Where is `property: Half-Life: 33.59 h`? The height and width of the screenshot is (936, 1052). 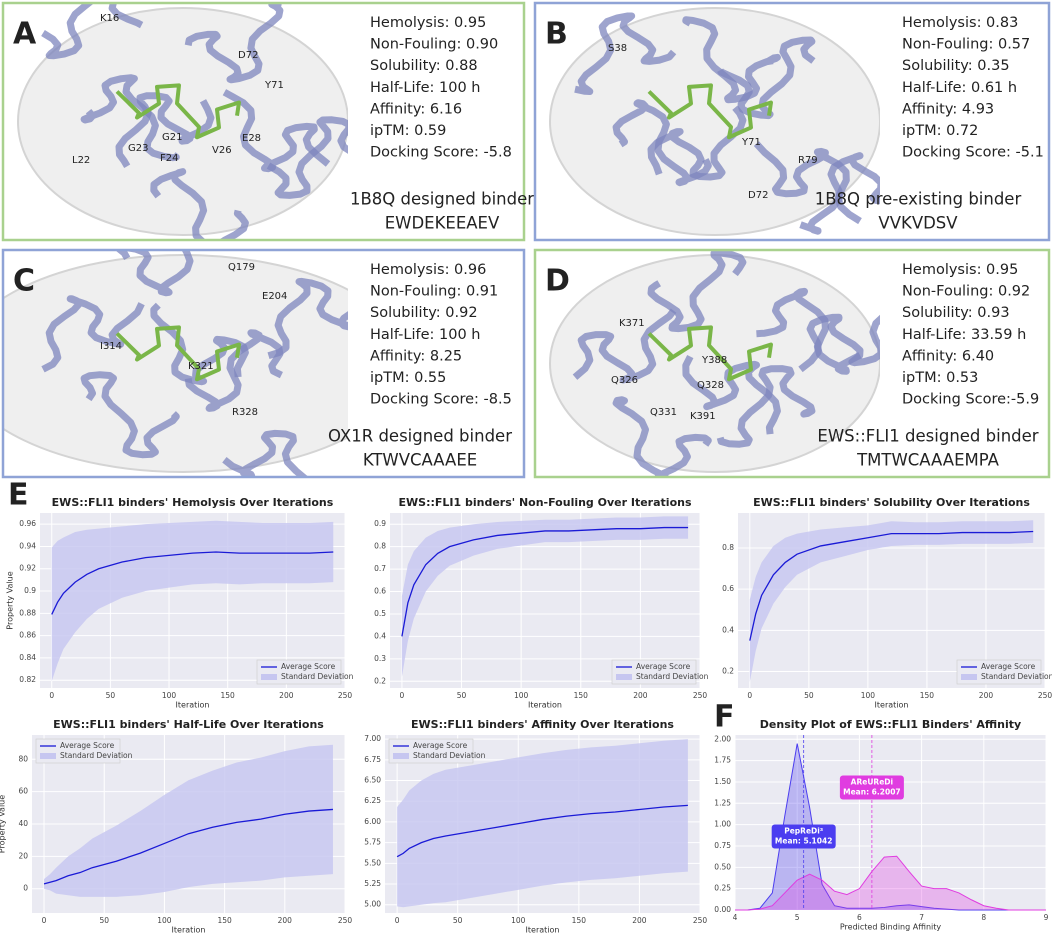 property: Half-Life: 33.59 h is located at coordinates (964, 335).